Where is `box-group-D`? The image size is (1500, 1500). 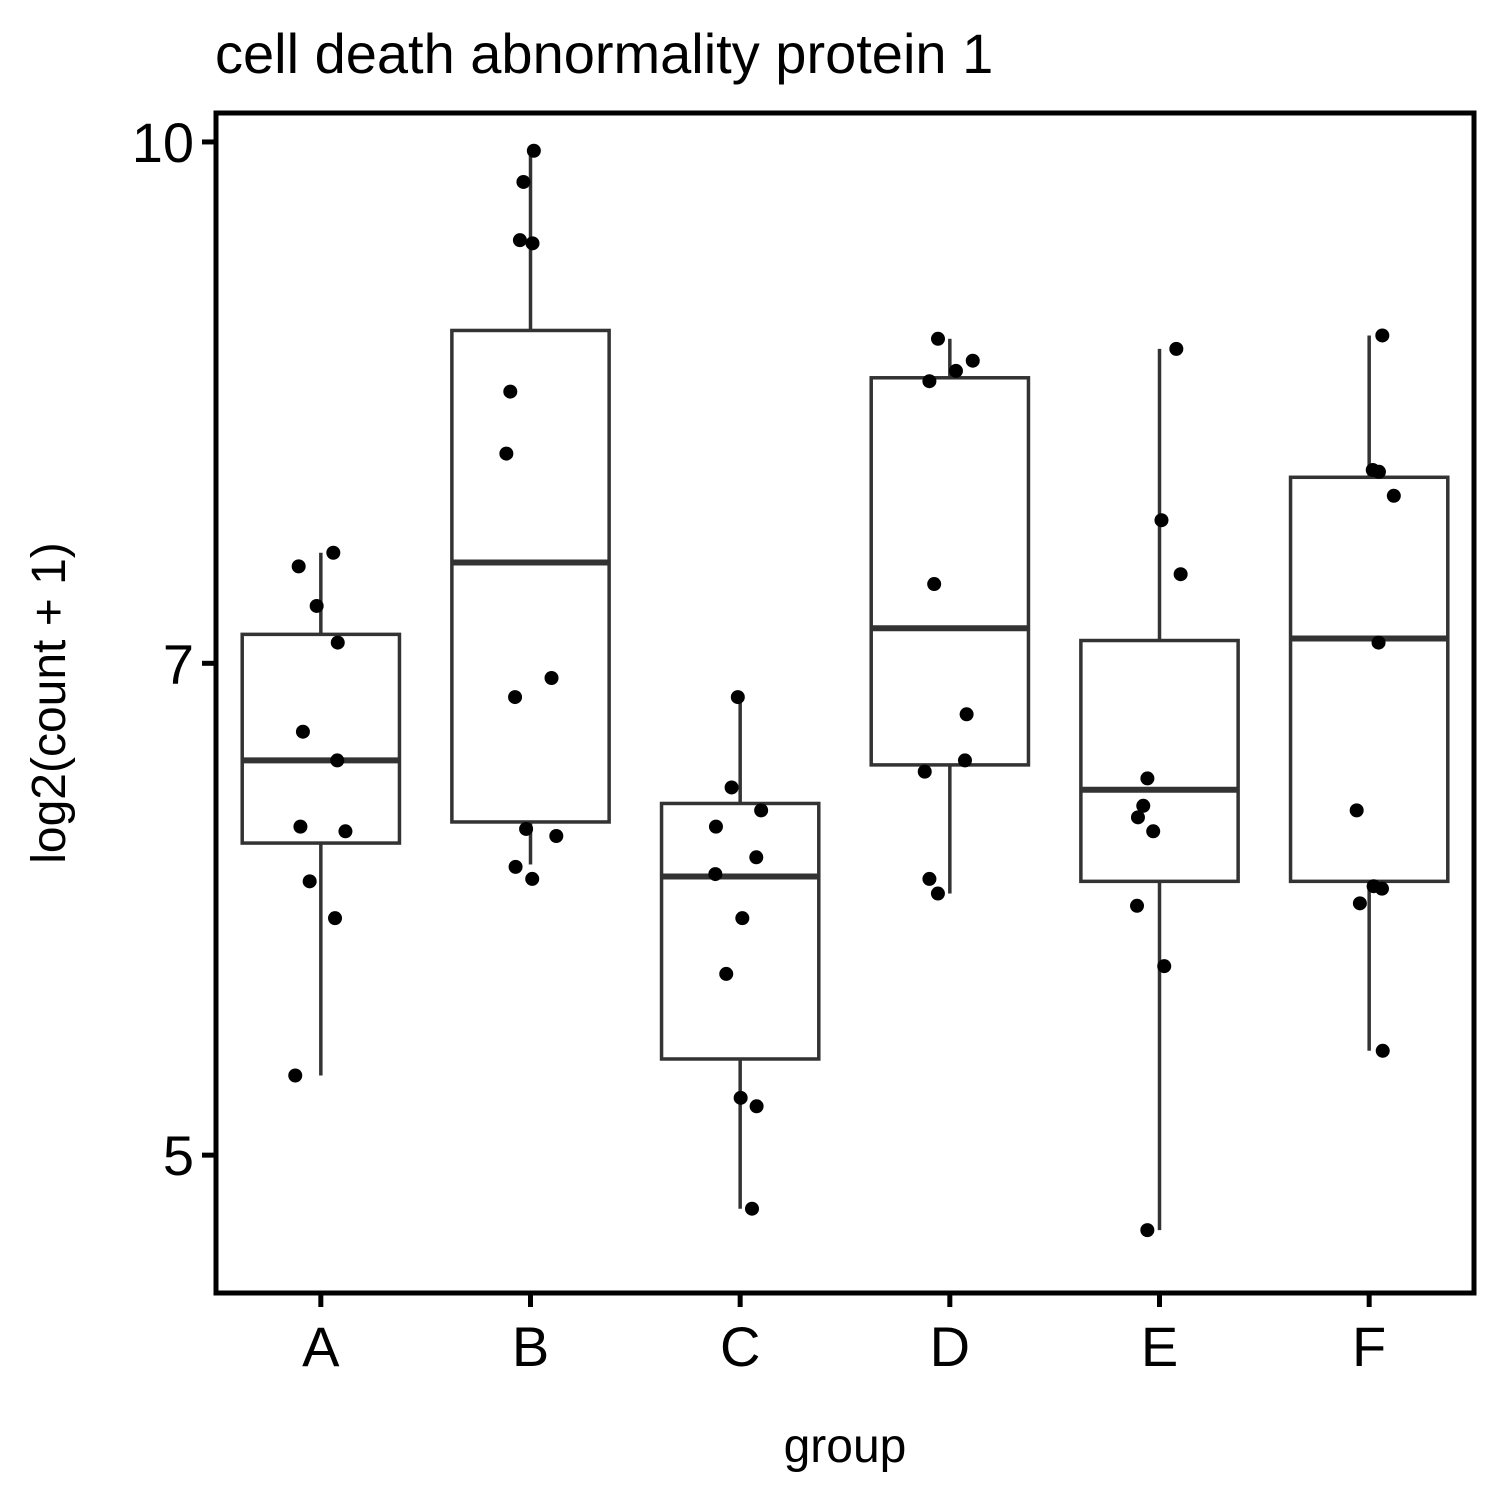 box-group-D is located at coordinates (950, 616).